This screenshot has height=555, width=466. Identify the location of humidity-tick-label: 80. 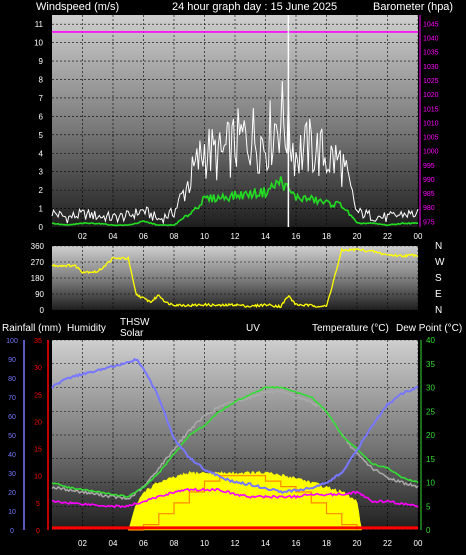
(12, 379).